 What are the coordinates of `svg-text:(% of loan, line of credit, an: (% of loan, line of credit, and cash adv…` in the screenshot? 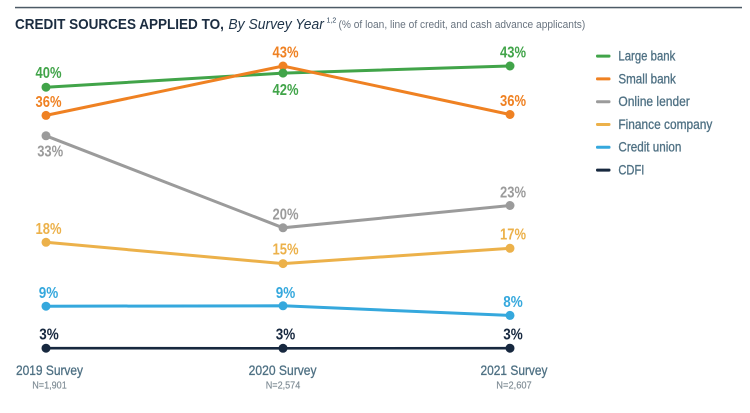 It's located at (462, 25).